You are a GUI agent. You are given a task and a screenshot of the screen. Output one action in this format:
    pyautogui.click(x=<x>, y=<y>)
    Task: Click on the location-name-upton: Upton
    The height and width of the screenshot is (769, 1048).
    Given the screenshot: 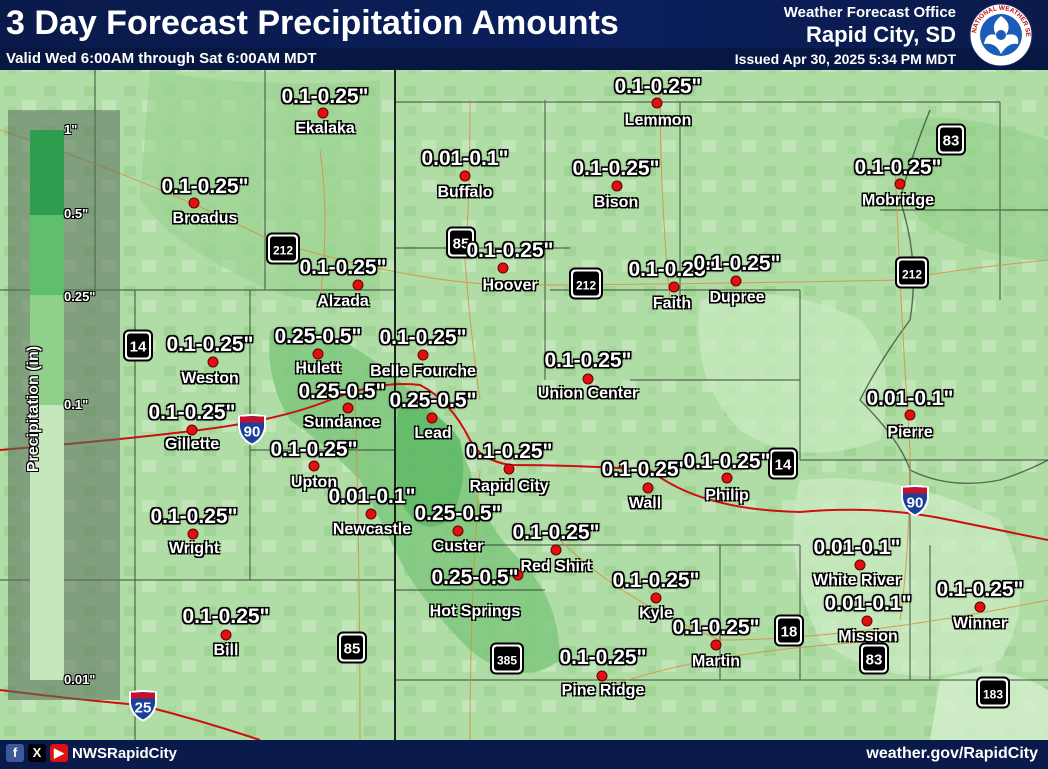 What is the action you would take?
    pyautogui.click(x=314, y=482)
    